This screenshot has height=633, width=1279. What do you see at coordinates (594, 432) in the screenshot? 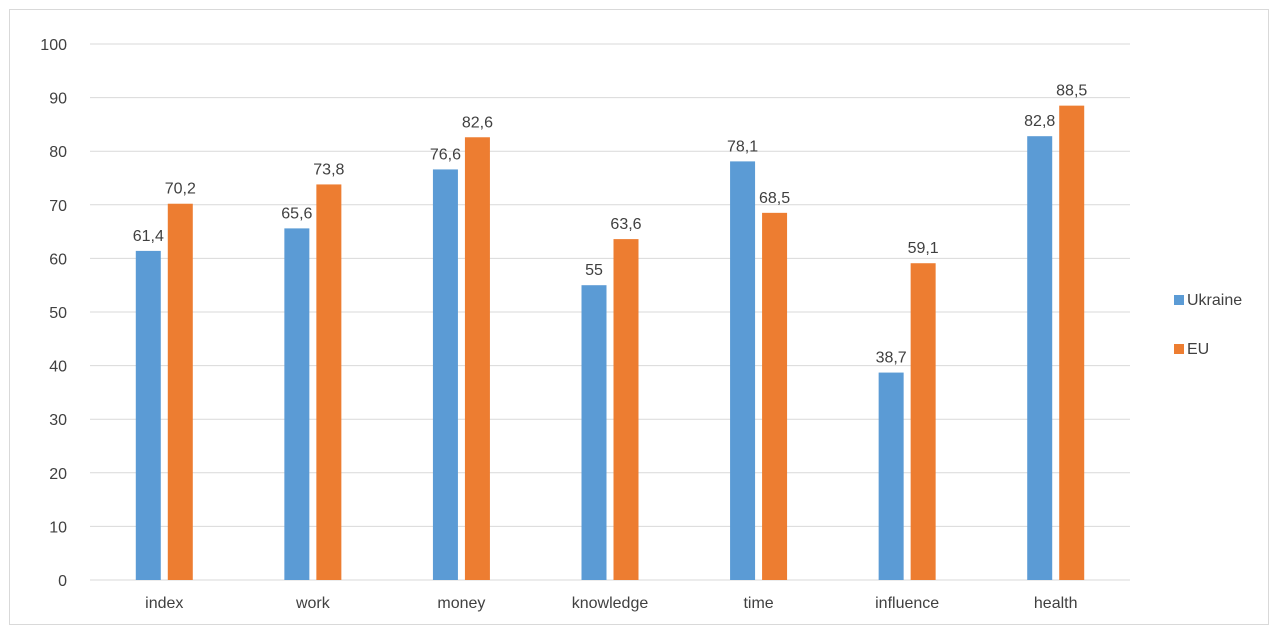
I see `bar-ukraine-knowledge` at bounding box center [594, 432].